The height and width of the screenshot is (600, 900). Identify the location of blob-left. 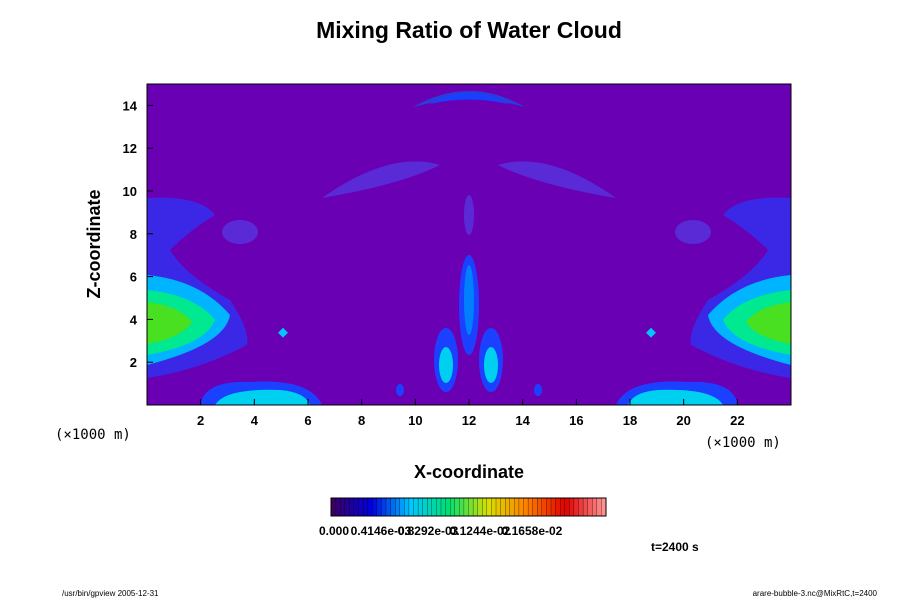
(240, 232).